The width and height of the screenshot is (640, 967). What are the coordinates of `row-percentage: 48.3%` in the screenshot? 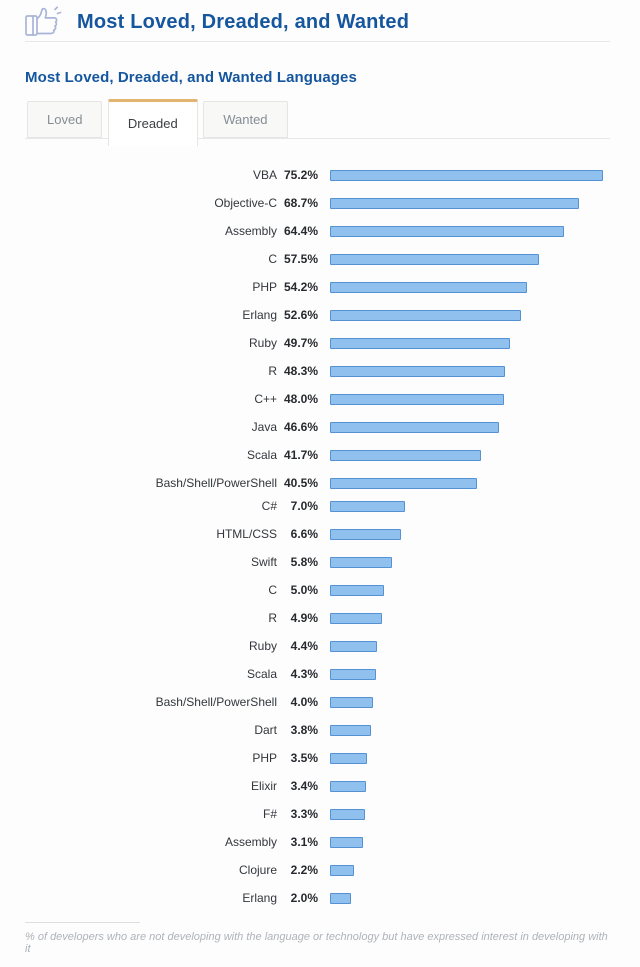 It's located at (300, 371).